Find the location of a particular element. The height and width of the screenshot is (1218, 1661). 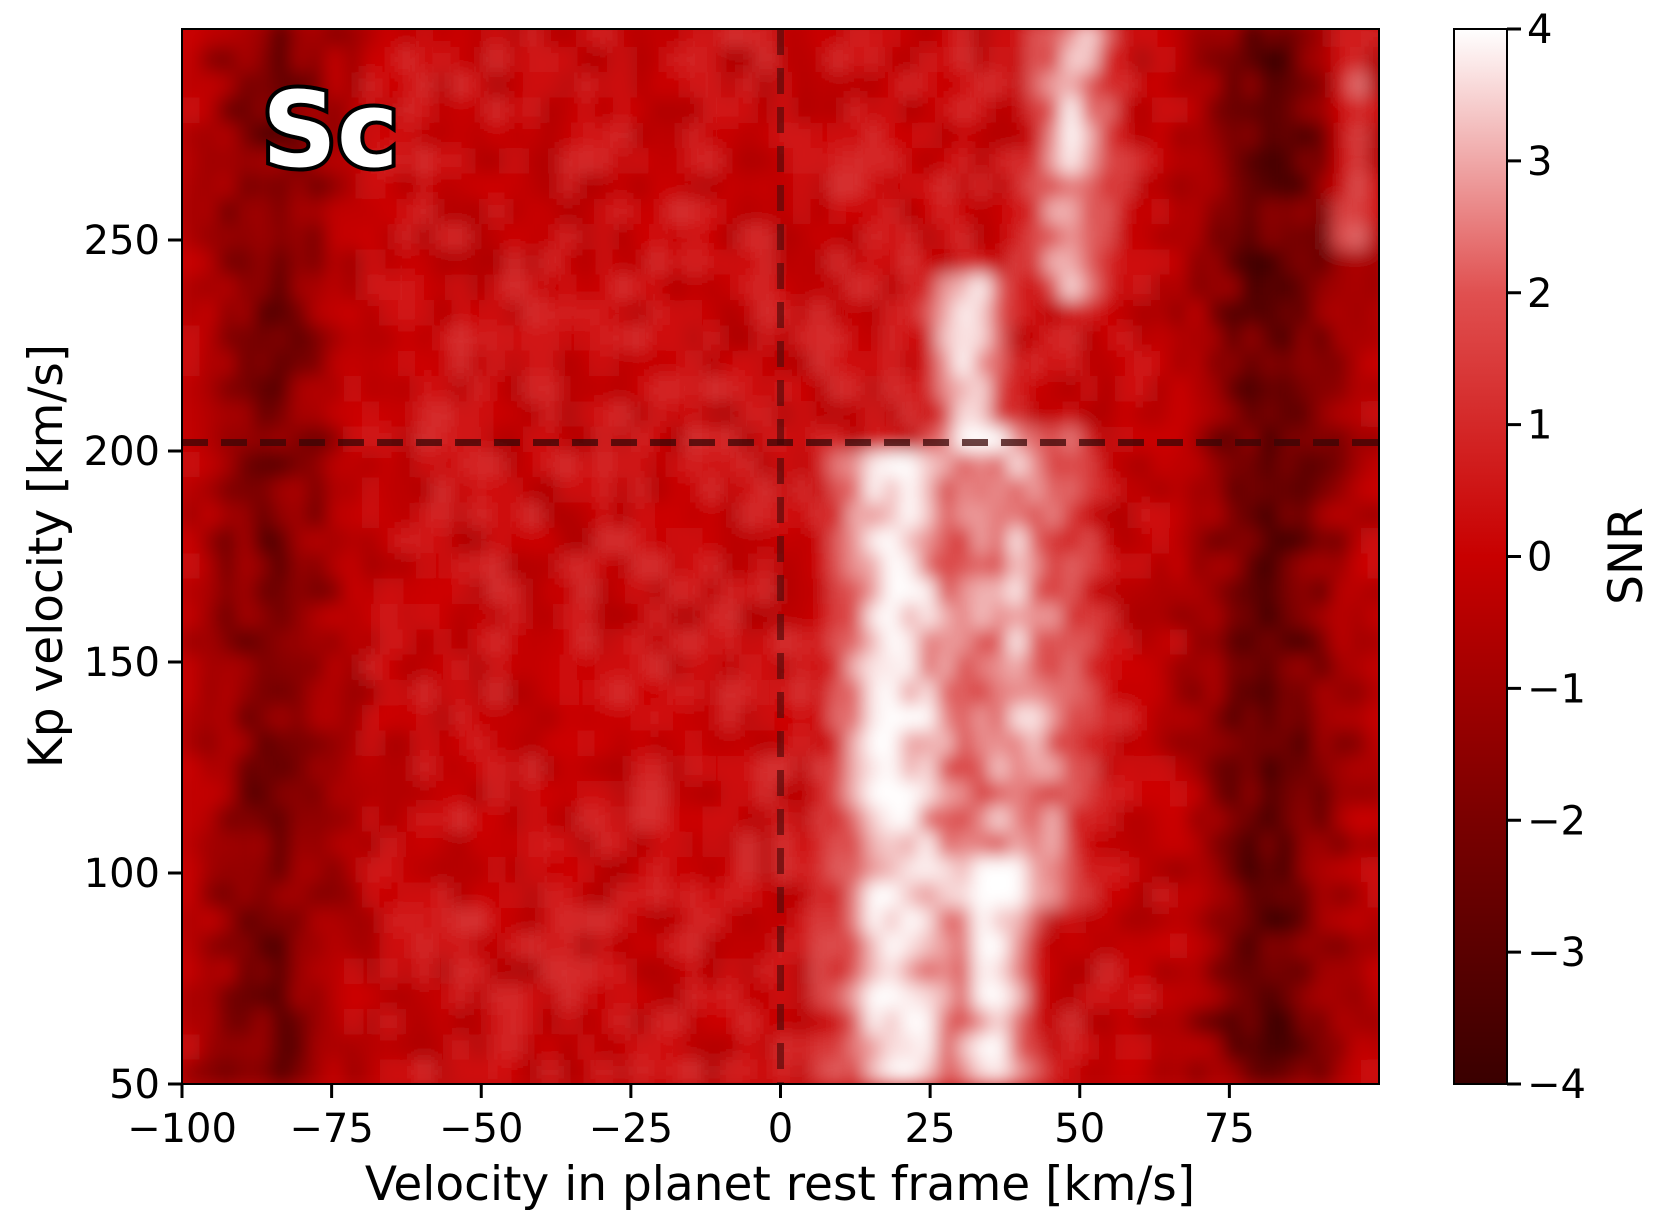

x-tick-label: 75 is located at coordinates (1229, 1129).